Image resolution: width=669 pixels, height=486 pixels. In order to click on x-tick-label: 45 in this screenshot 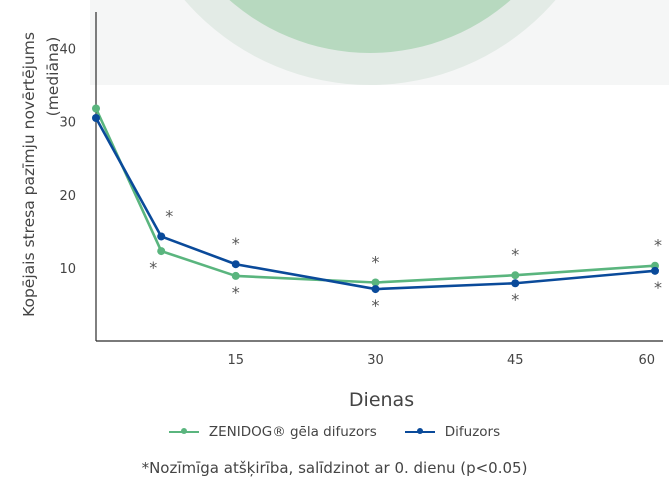, I will do `click(515, 360)`.